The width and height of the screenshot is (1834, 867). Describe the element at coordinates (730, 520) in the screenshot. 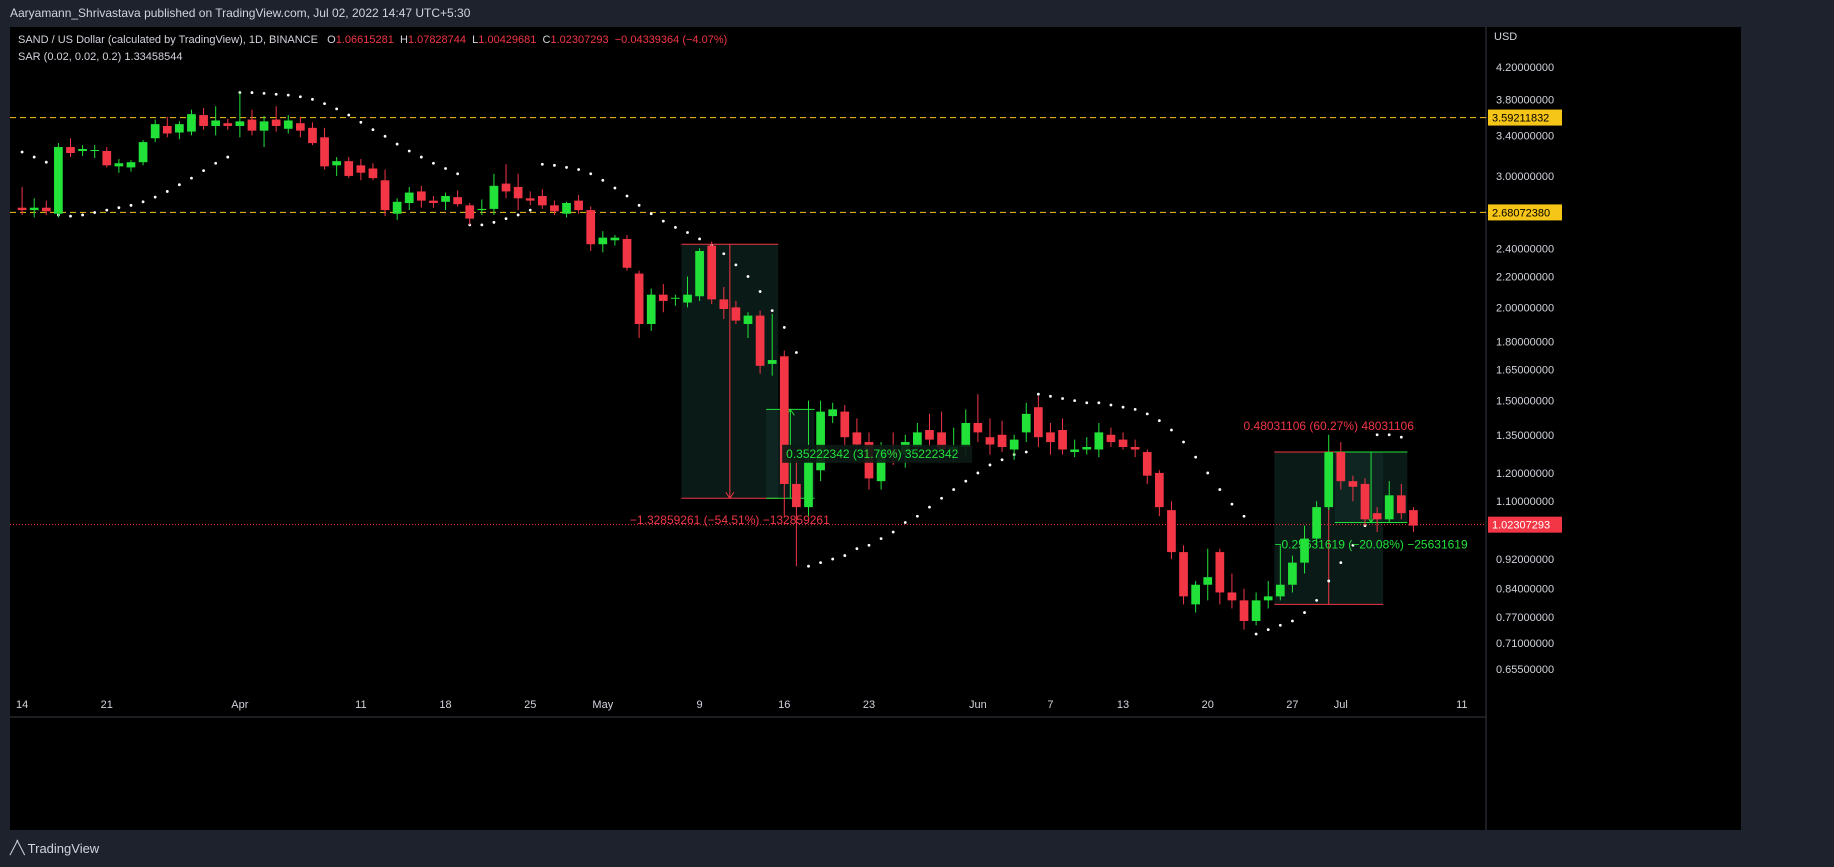

I see `measure-label-0: −1.32859261 (−54.51%) −132859261` at that location.